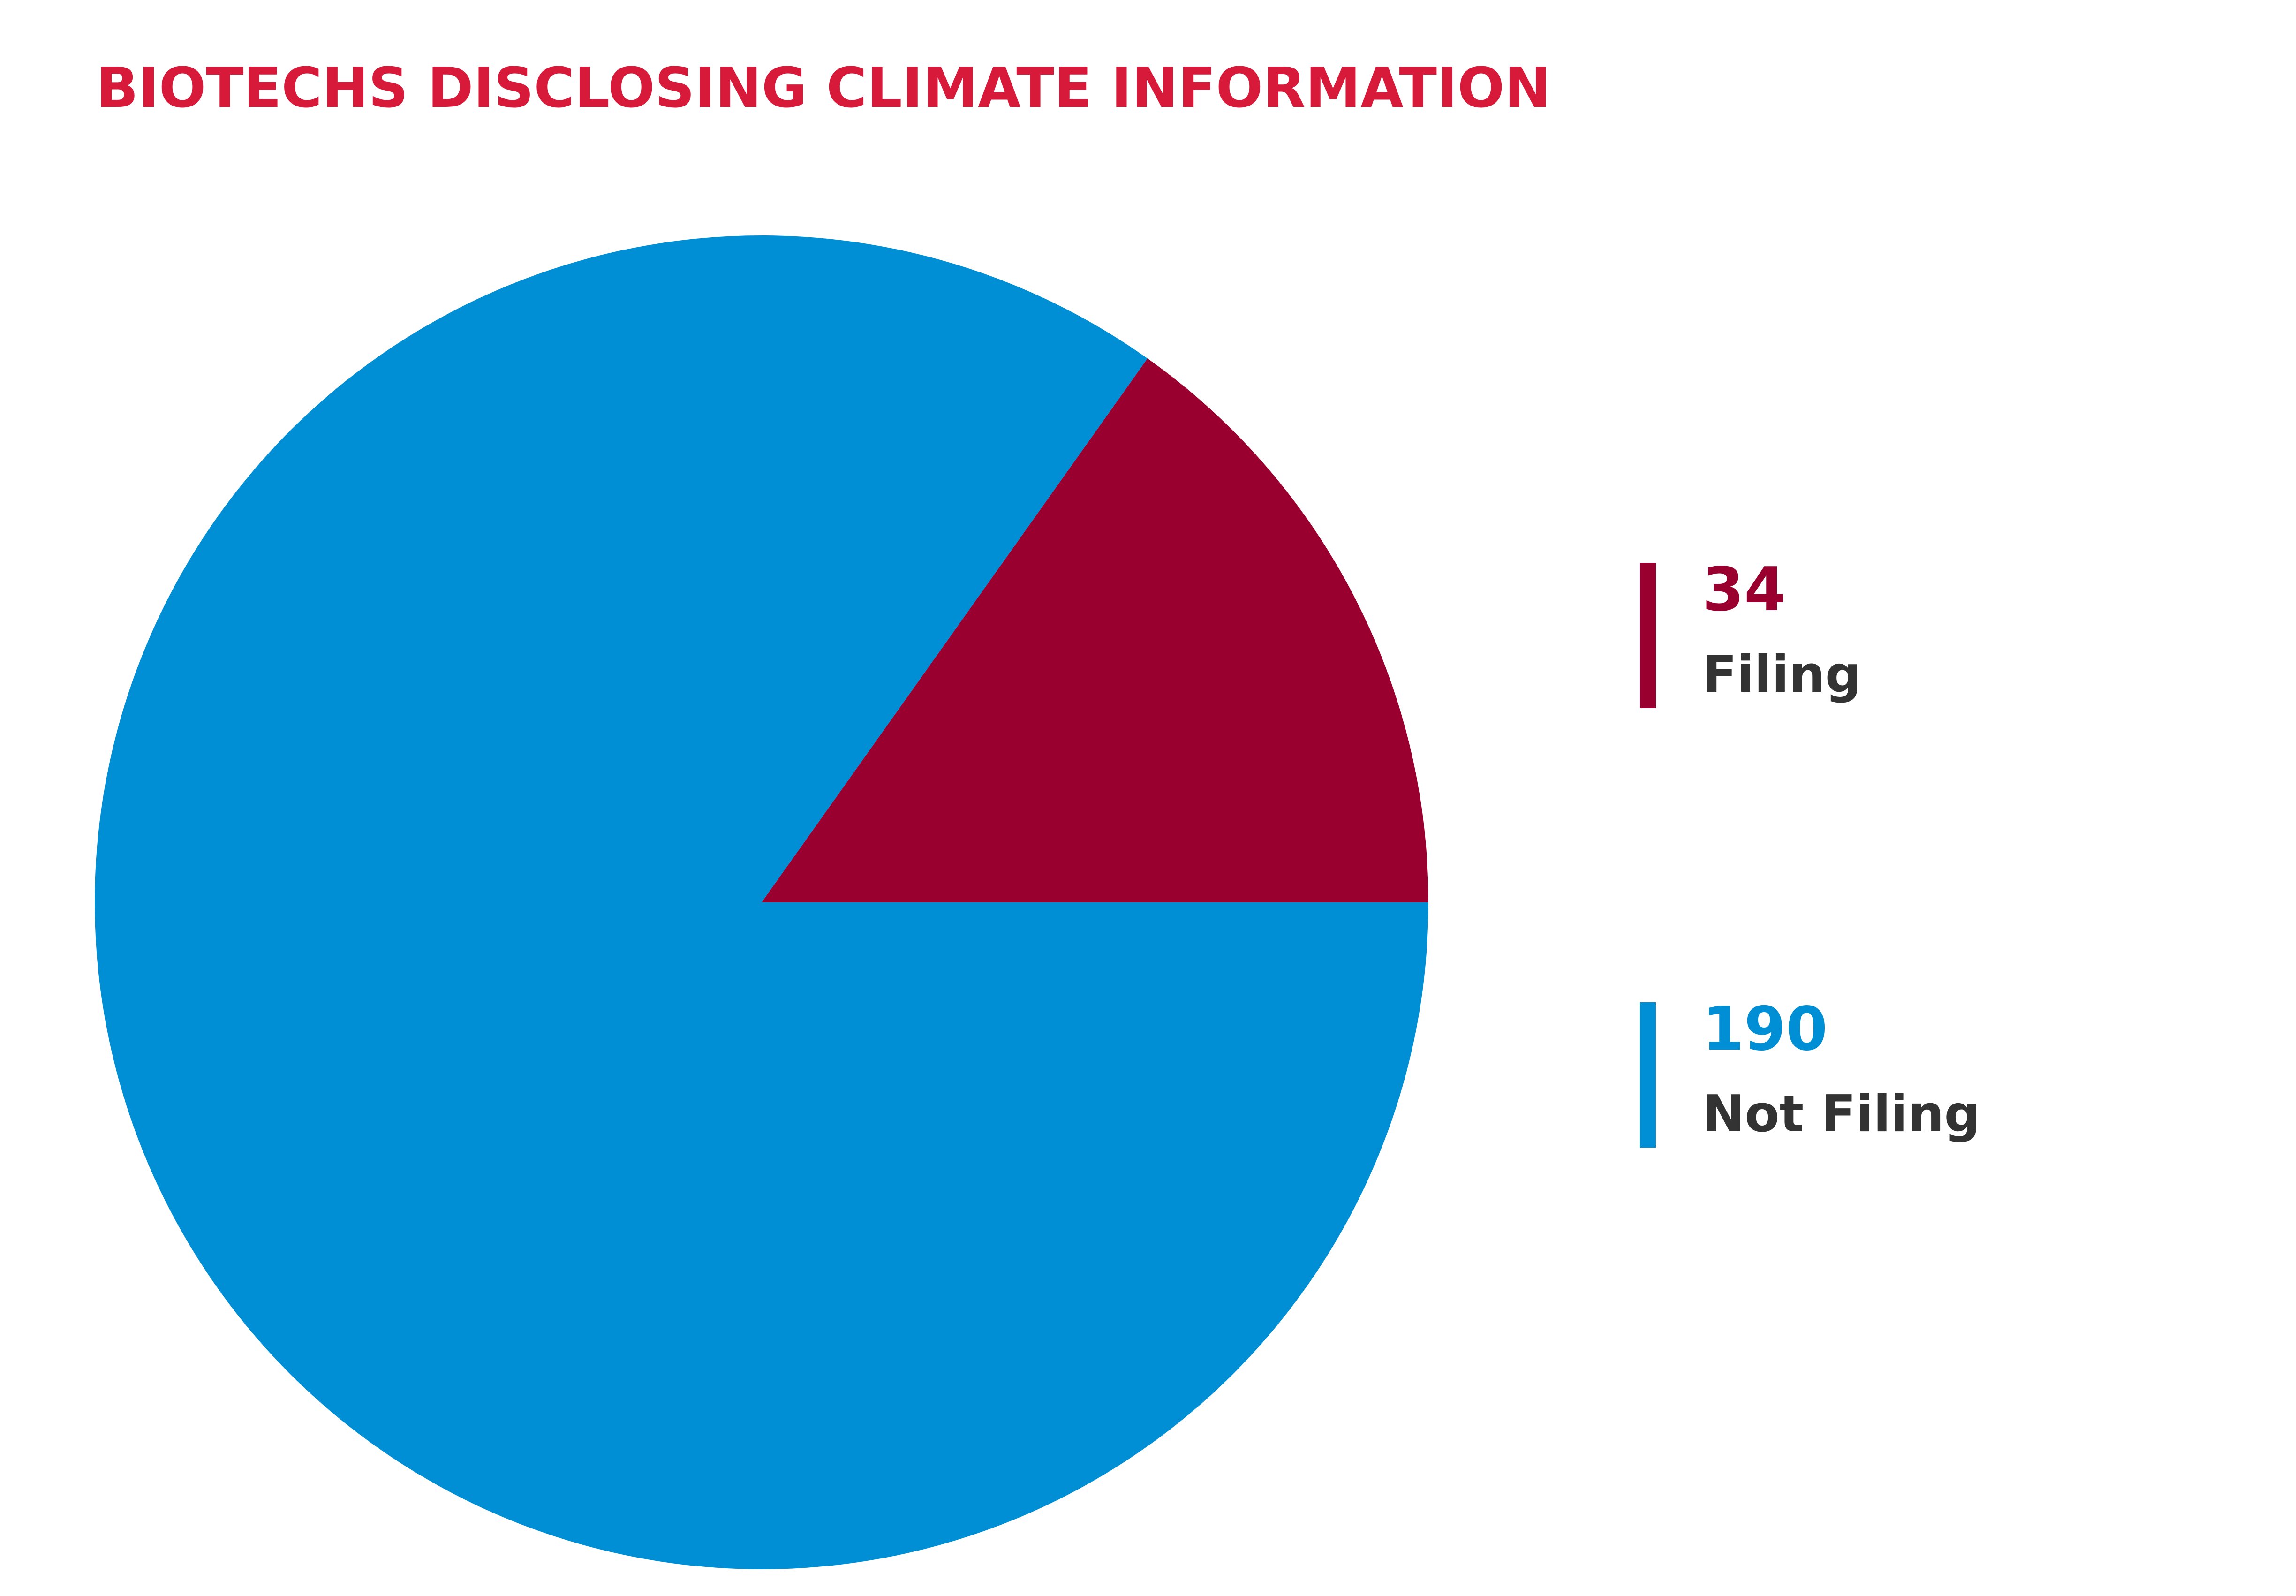 This screenshot has width=2296, height=1596. Describe the element at coordinates (1095, 630) in the screenshot. I see `pie-slice` at that location.